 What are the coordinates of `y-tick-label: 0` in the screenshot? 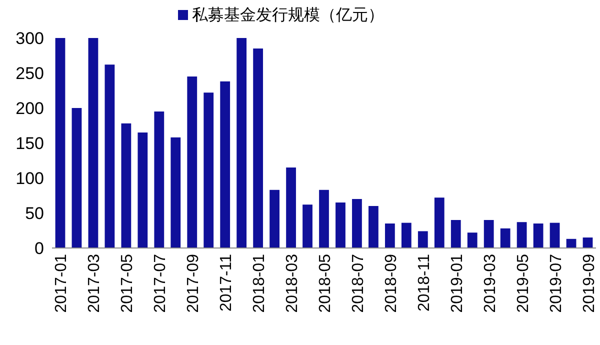 It's located at (39, 248).